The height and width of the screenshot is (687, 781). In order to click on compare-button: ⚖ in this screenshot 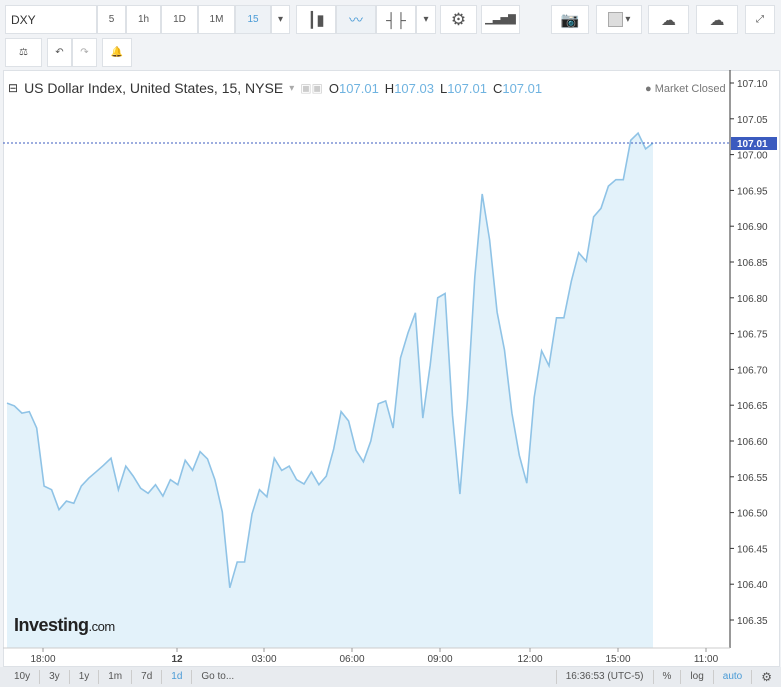, I will do `click(23, 52)`.